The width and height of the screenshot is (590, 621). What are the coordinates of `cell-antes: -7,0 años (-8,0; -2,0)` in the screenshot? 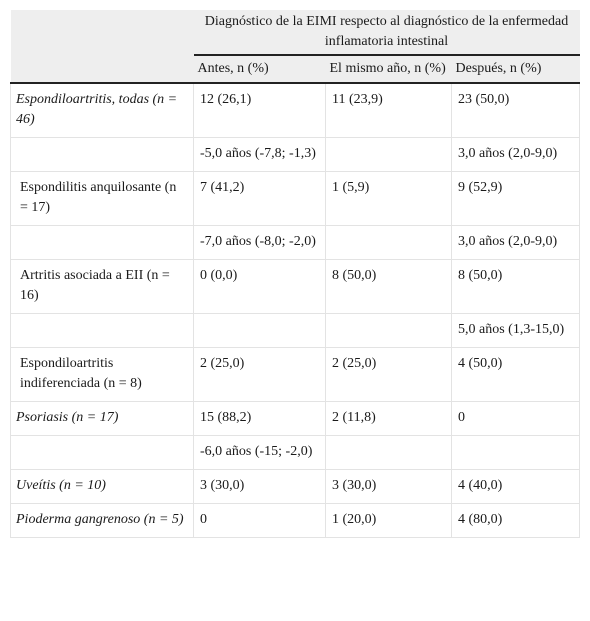 It's located at (259, 242).